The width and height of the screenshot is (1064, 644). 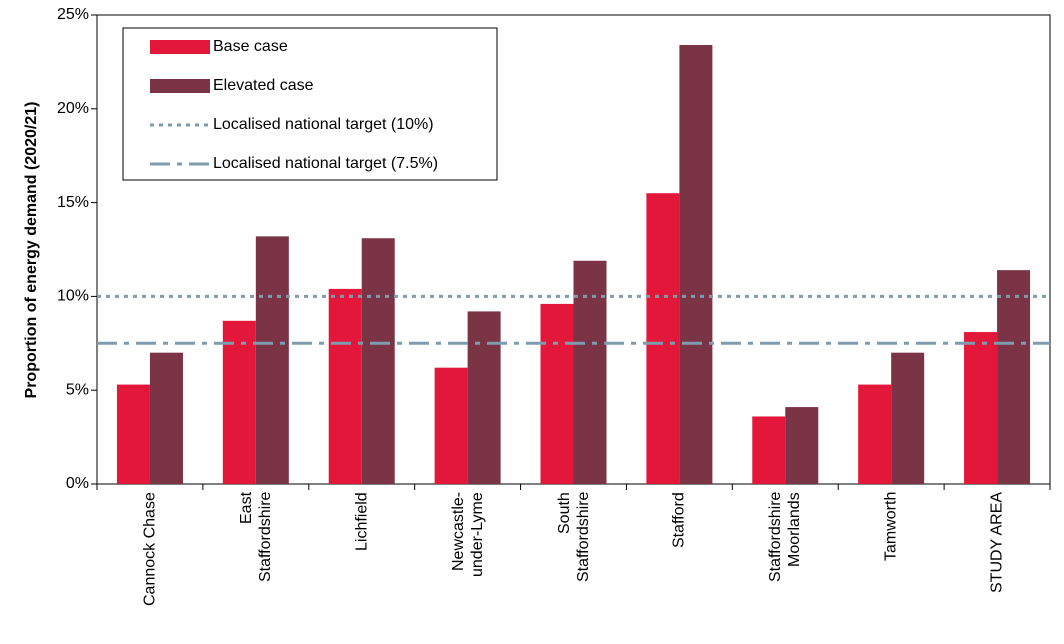 I want to click on x-tick-label: STUDY AREA, so click(x=997, y=543).